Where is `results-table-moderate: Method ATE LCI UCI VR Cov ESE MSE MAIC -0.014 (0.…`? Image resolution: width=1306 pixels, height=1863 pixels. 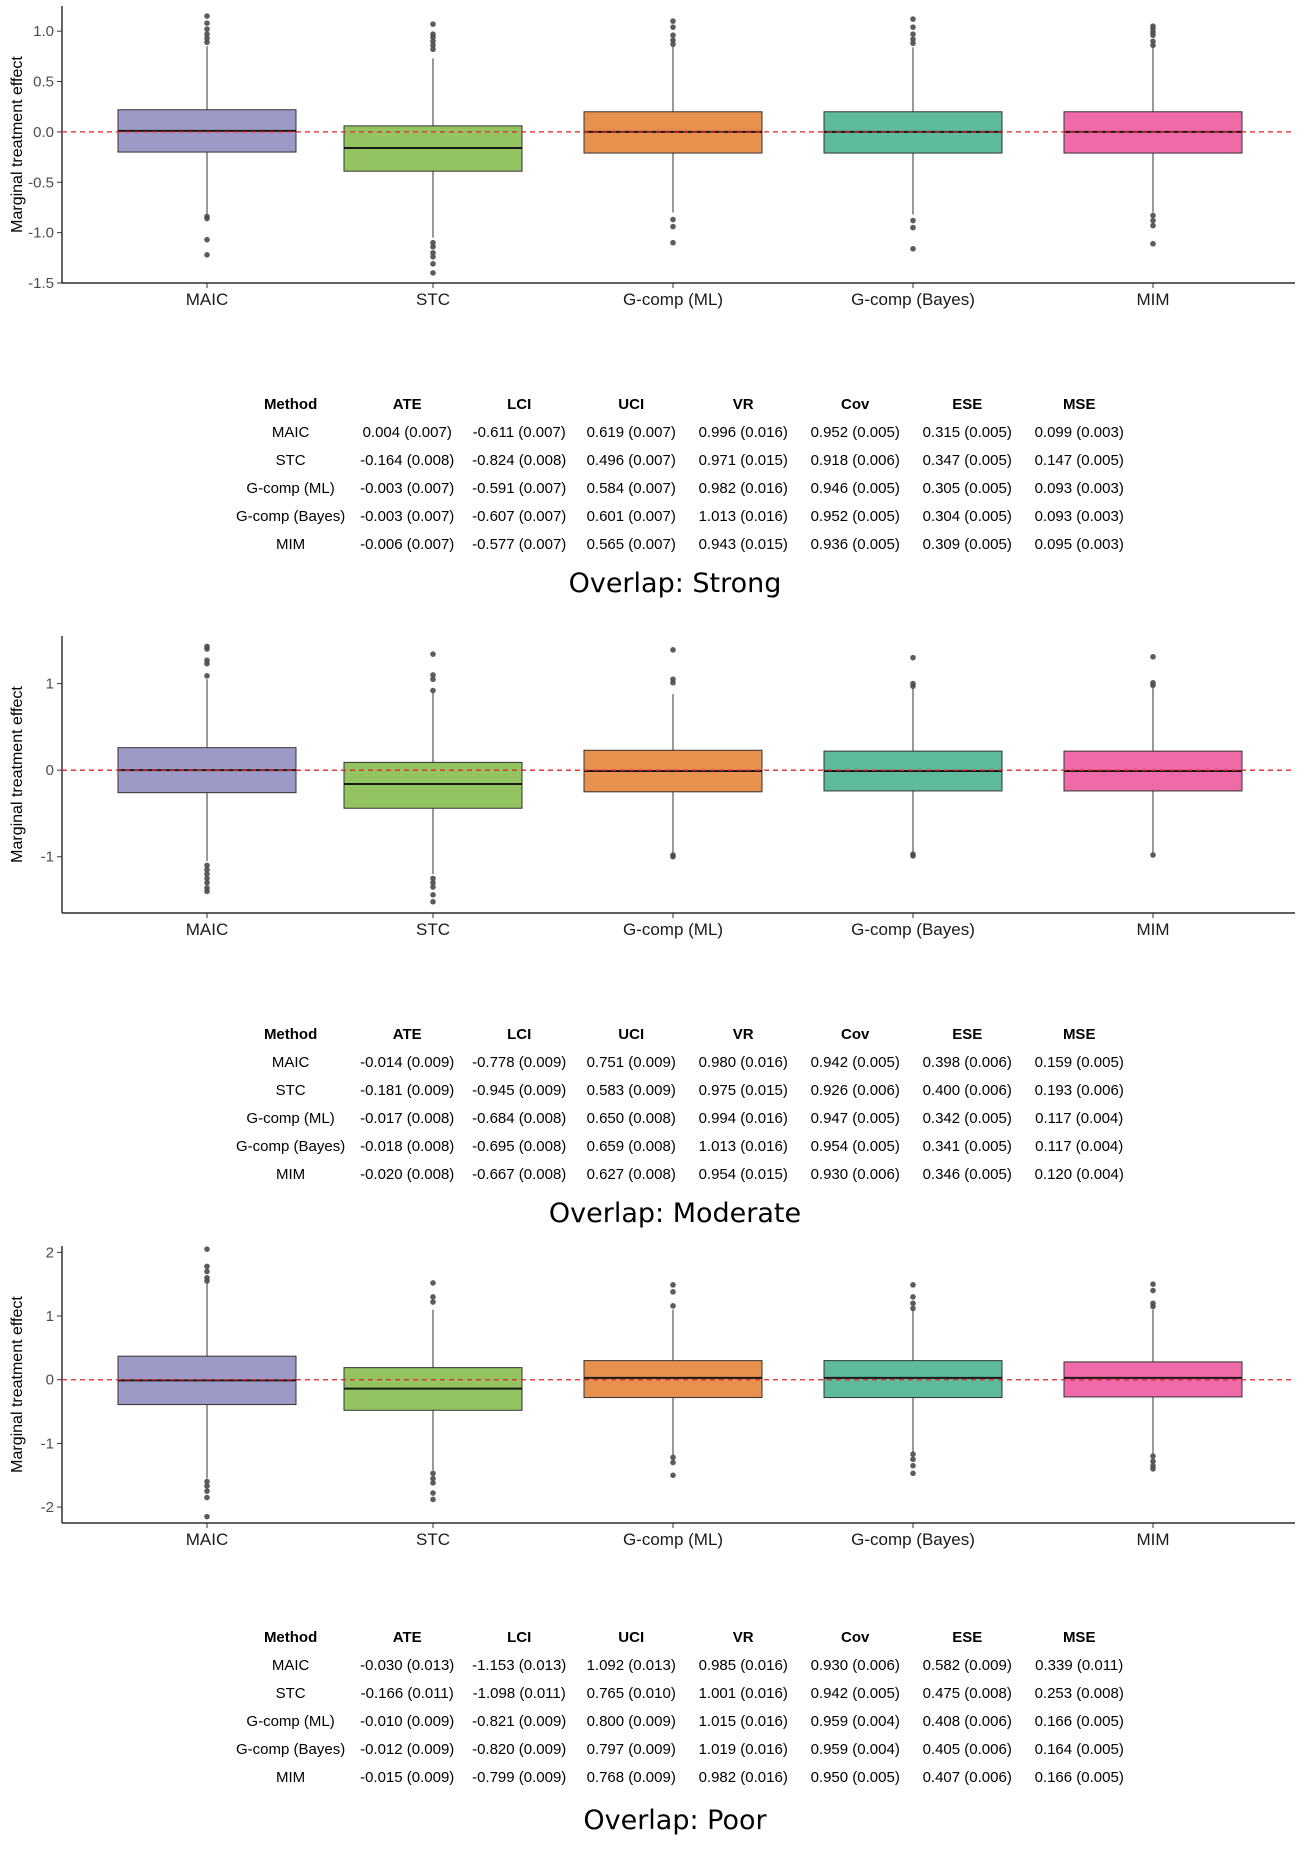 results-table-moderate: Method ATE LCI UCI VR Cov ESE MSE MAIC -0.014 (0.… is located at coordinates (682, 1104).